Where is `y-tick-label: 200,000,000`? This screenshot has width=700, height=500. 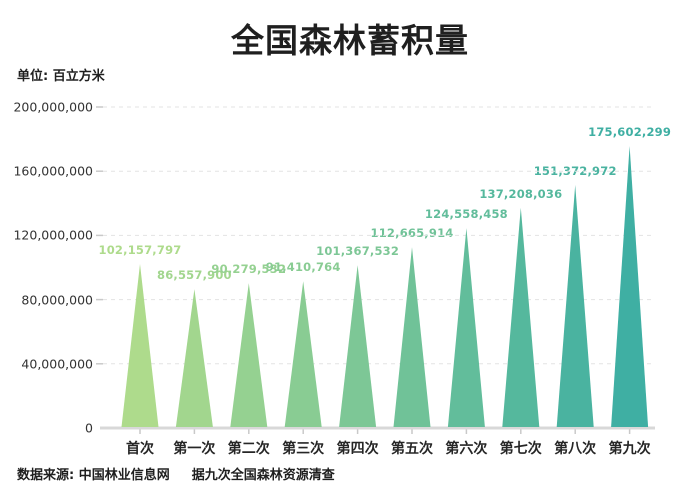 y-tick-label: 200,000,000 is located at coordinates (53, 107).